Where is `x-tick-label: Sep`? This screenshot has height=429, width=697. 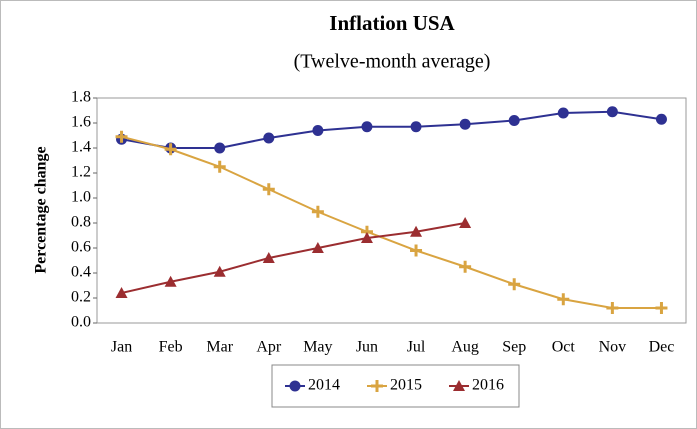
x-tick-label: Sep is located at coordinates (514, 347).